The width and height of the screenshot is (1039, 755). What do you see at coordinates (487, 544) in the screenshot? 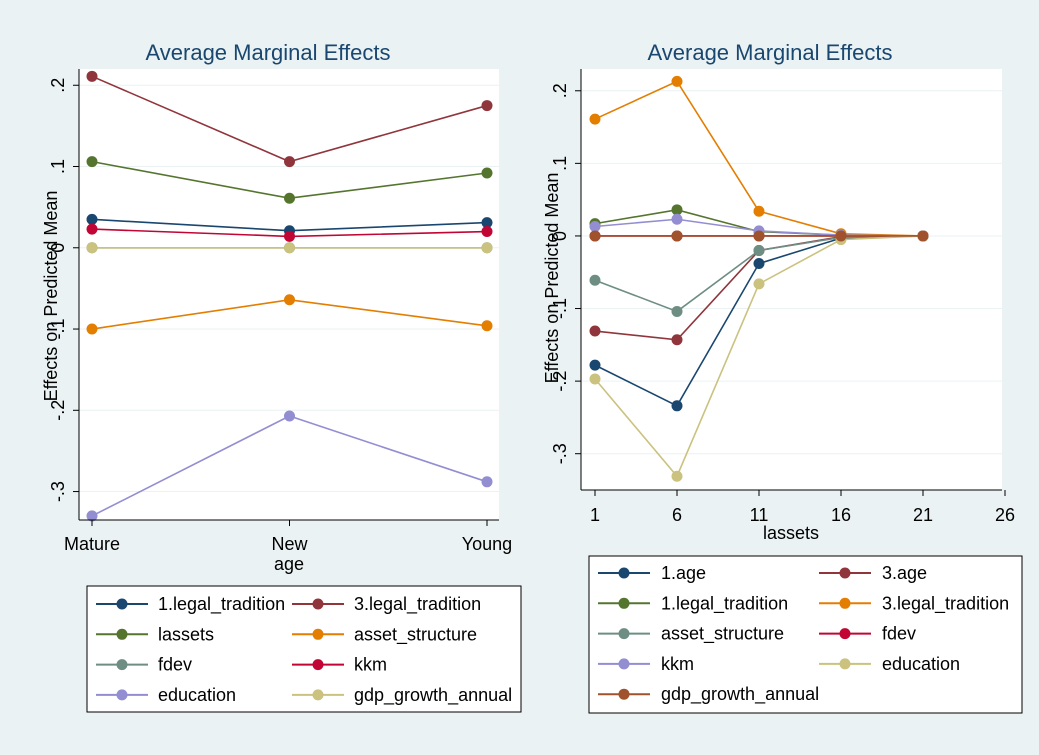
I see `left-x-tick-label-young: Young` at bounding box center [487, 544].